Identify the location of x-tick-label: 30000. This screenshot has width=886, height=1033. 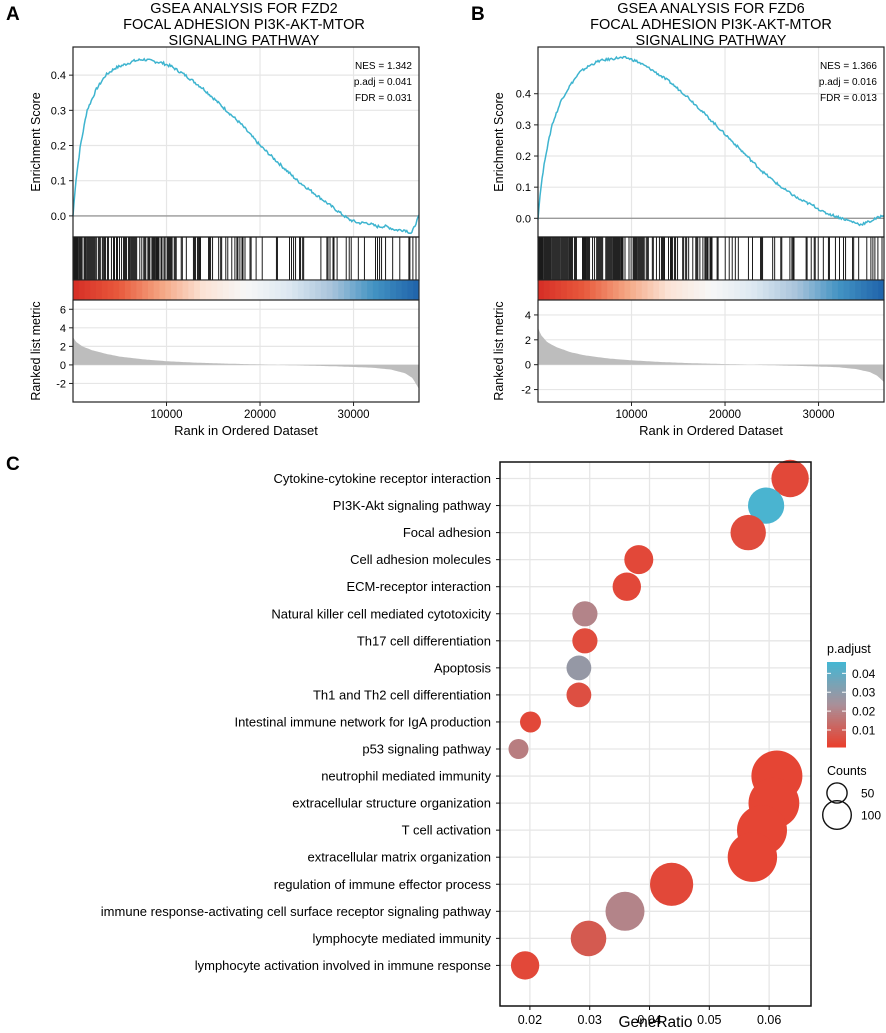
(819, 415).